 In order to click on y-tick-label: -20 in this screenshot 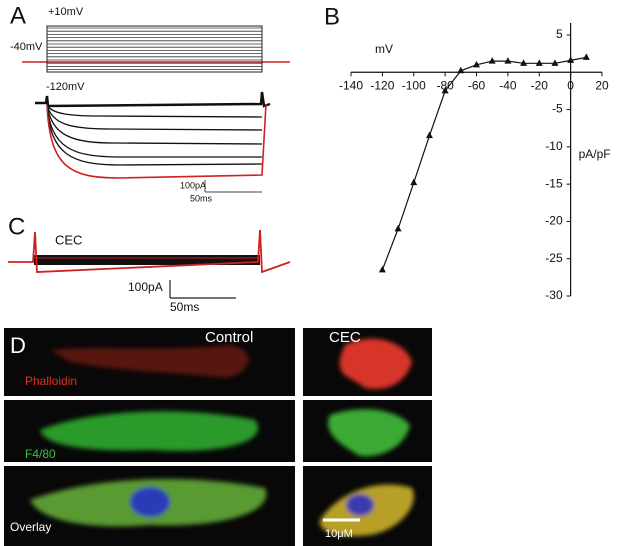, I will do `click(554, 221)`.